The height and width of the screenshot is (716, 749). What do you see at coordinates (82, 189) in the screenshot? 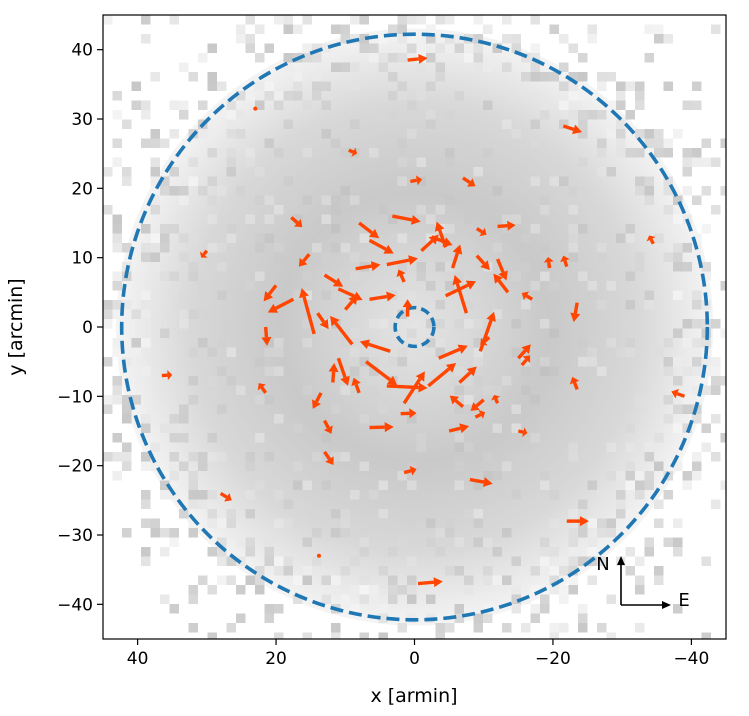
I see `y-tick-label: 20` at bounding box center [82, 189].